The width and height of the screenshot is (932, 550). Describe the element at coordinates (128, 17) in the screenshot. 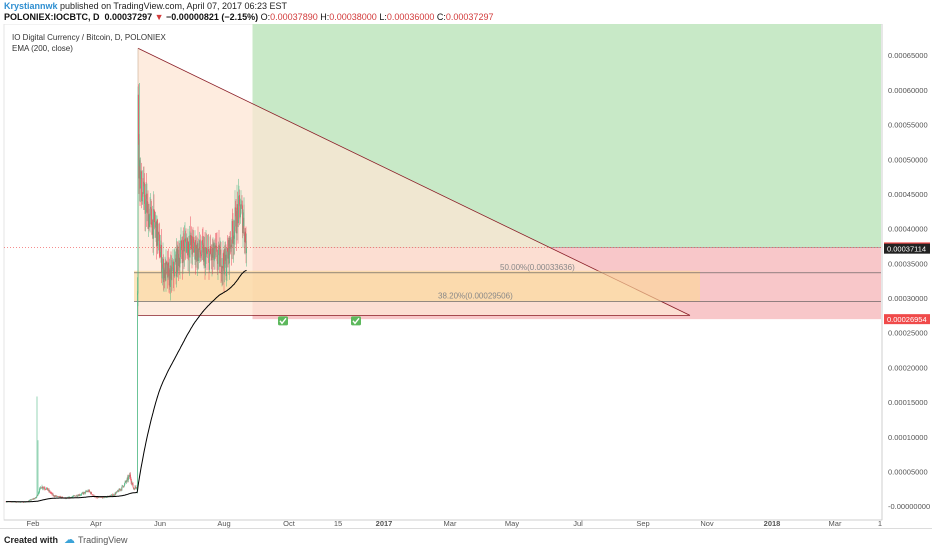

I see `last-price: 0.00037297` at that location.